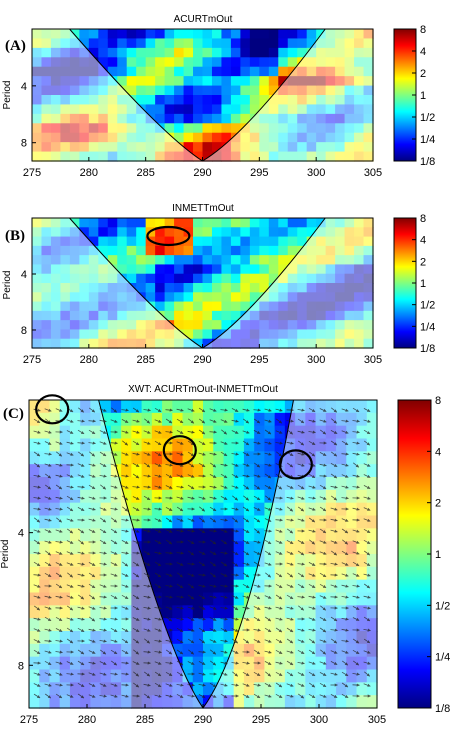 The height and width of the screenshot is (737, 464). I want to click on x-tick-label: 280, so click(89, 360).